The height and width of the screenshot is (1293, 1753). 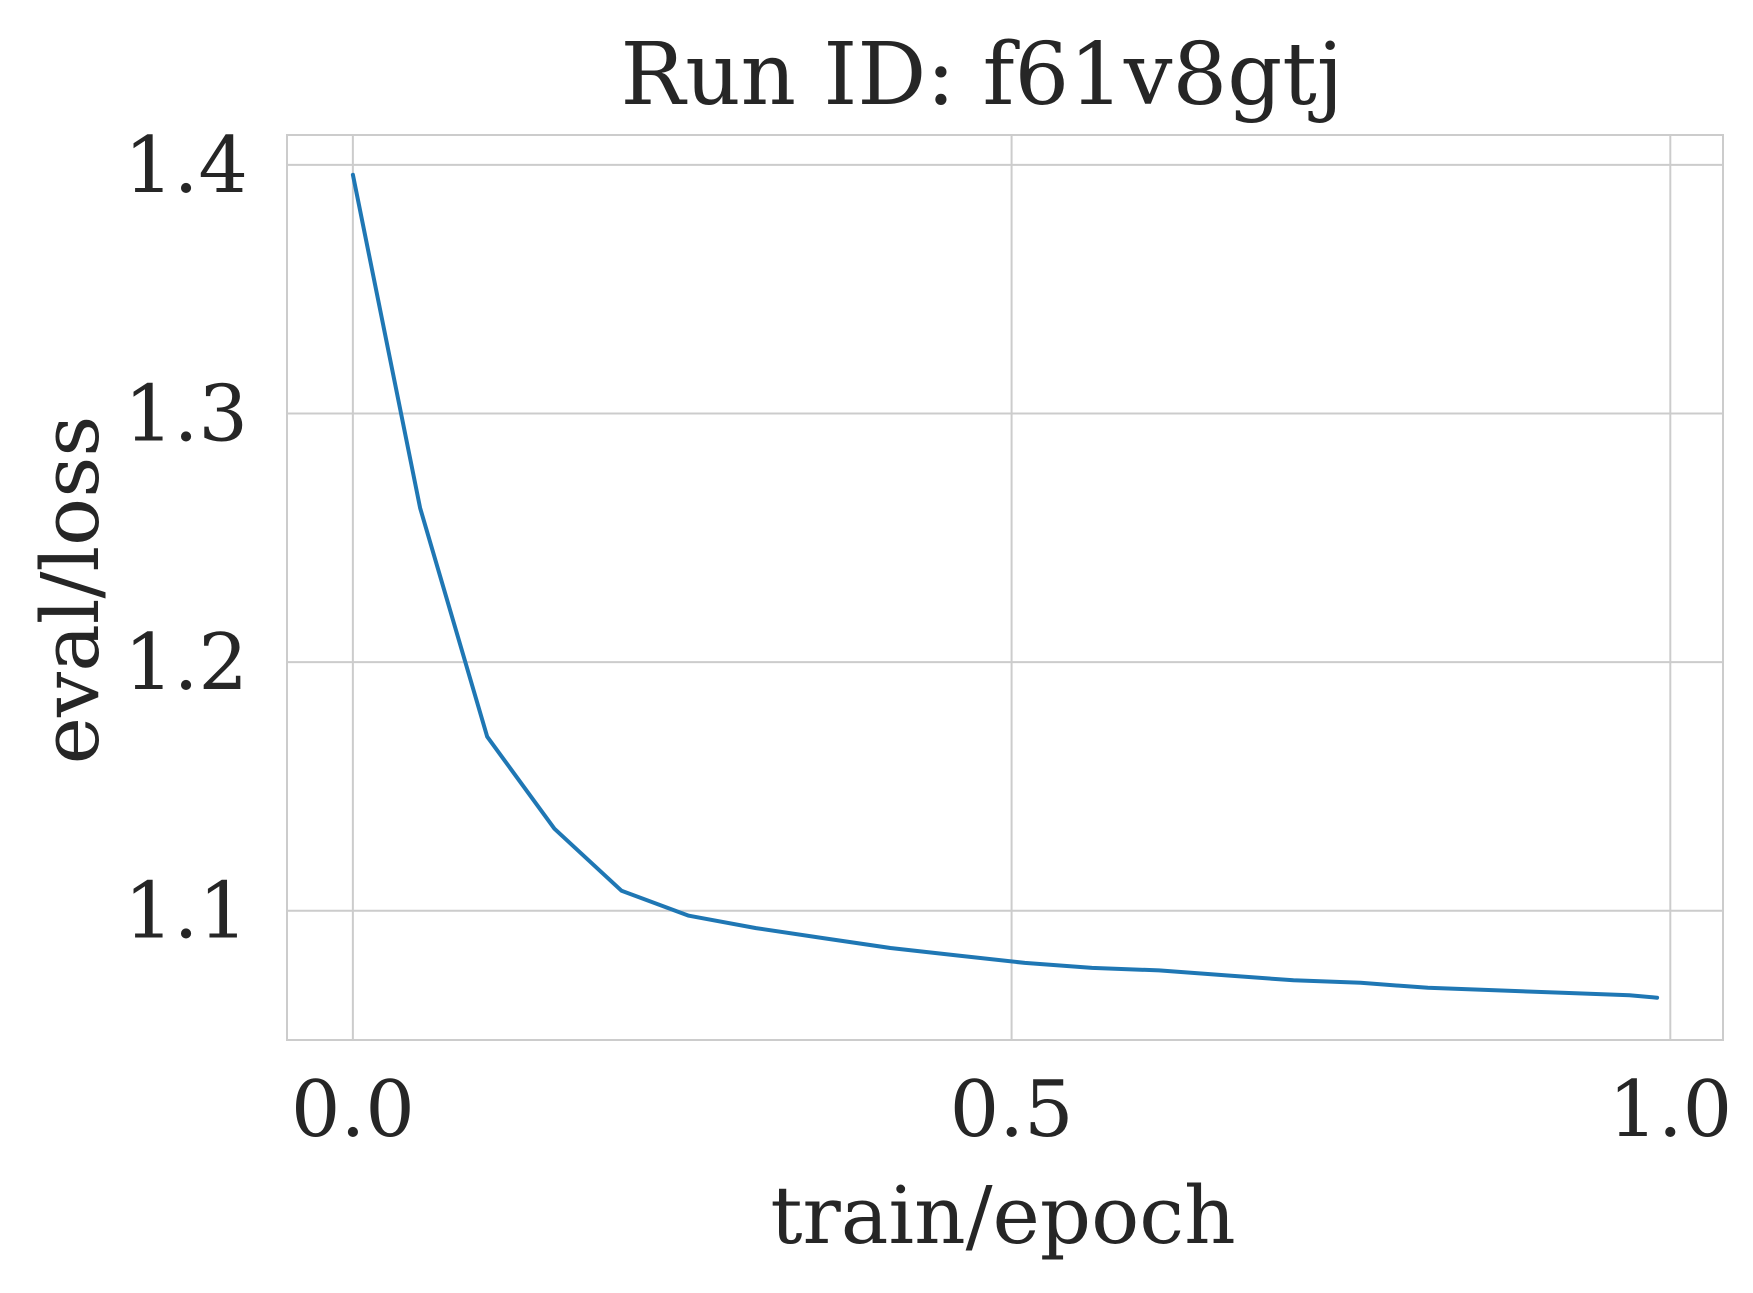 I want to click on x-tick-label: 0.0, so click(x=353, y=1110).